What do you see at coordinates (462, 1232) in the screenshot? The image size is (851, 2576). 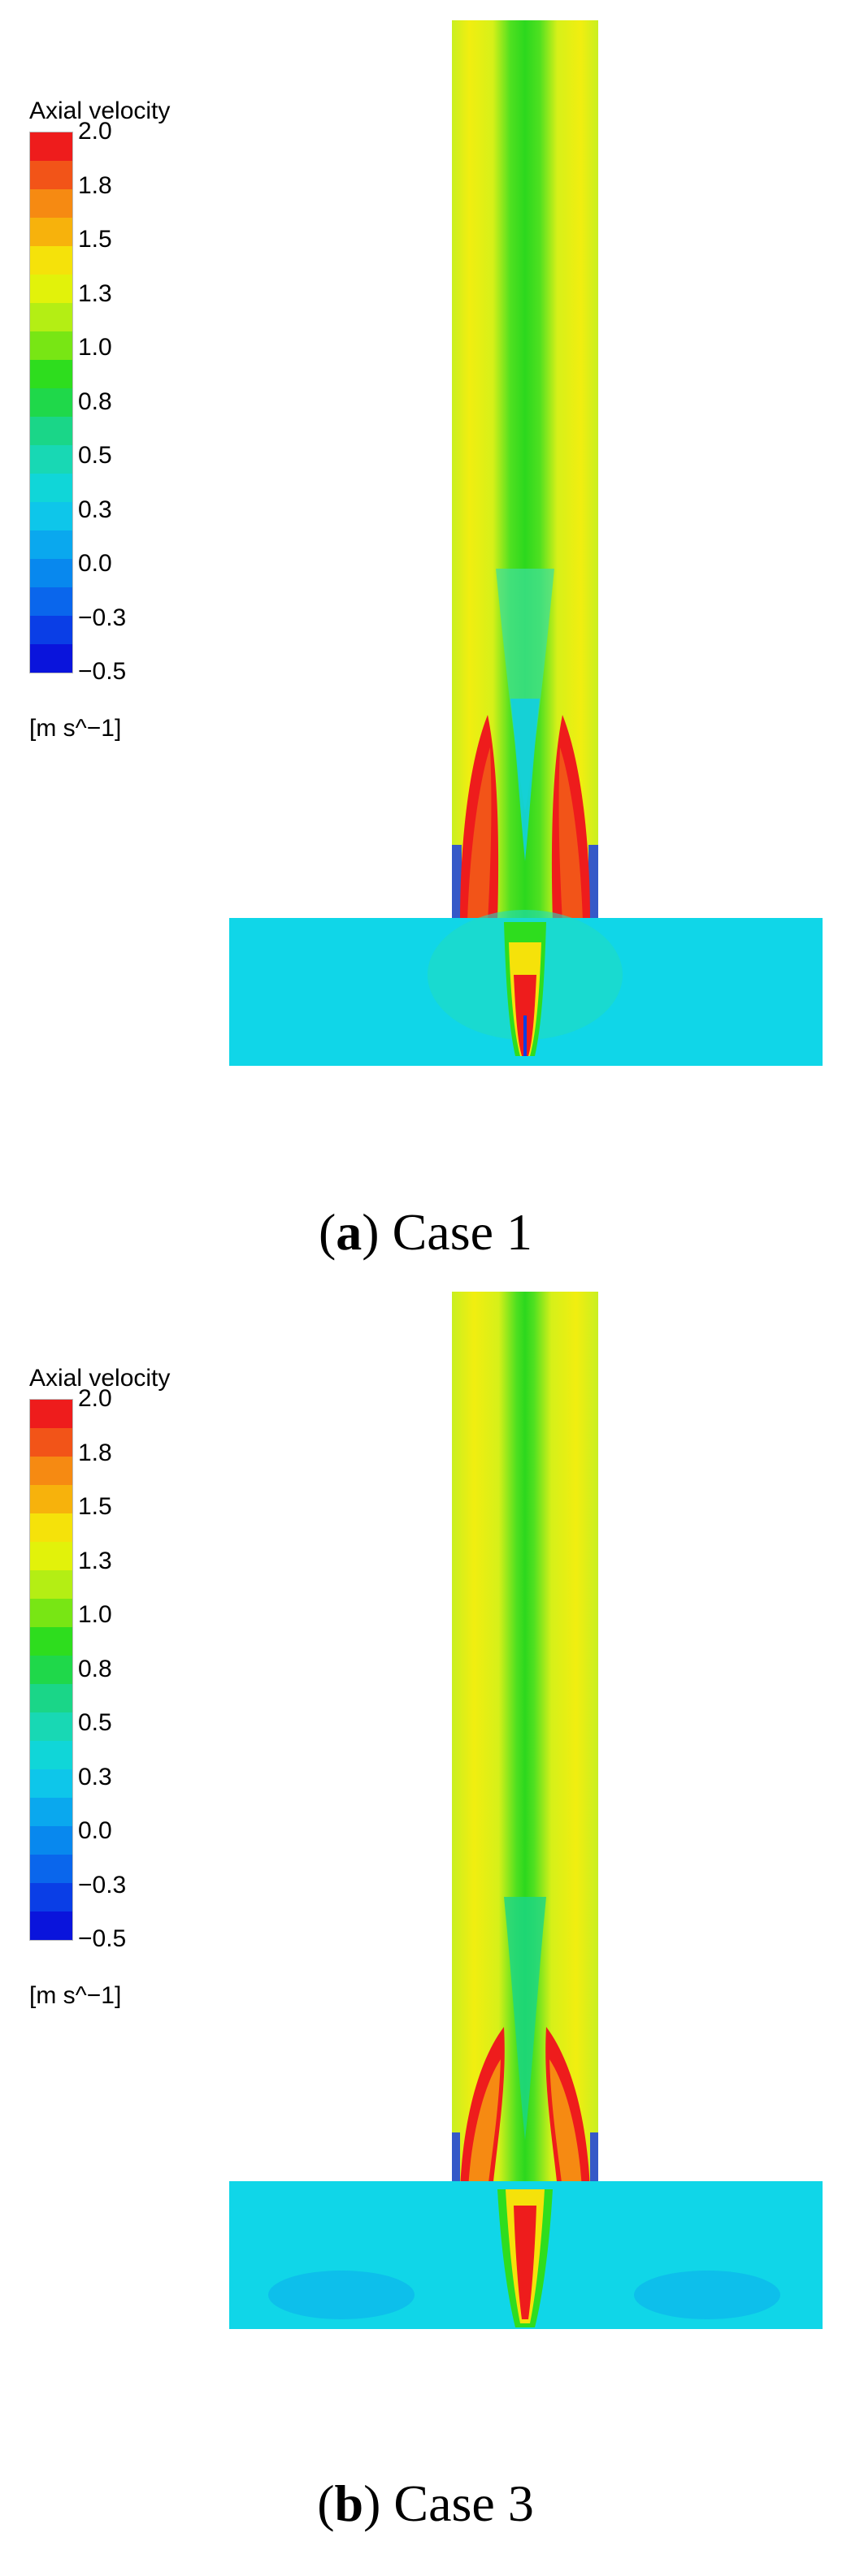 I see `caption-text: Case 1` at bounding box center [462, 1232].